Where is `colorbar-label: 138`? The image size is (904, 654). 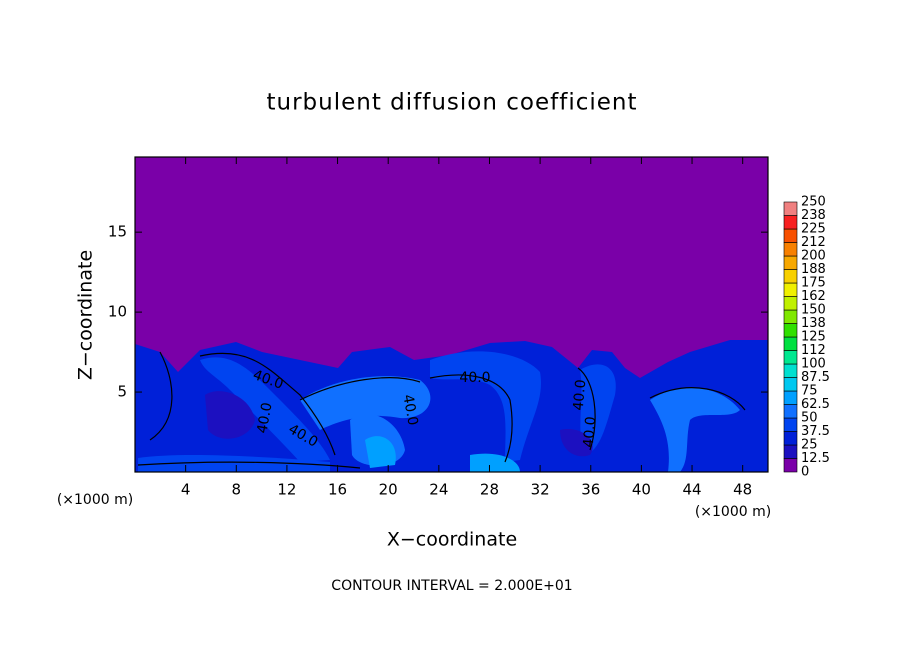
colorbar-label: 138 is located at coordinates (813, 323).